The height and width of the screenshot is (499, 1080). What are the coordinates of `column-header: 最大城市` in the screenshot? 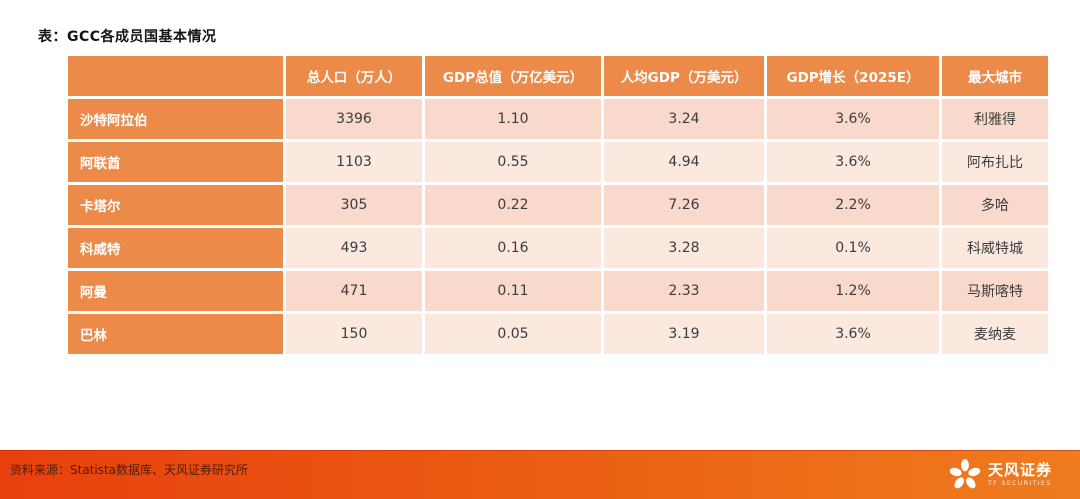 It's located at (995, 76).